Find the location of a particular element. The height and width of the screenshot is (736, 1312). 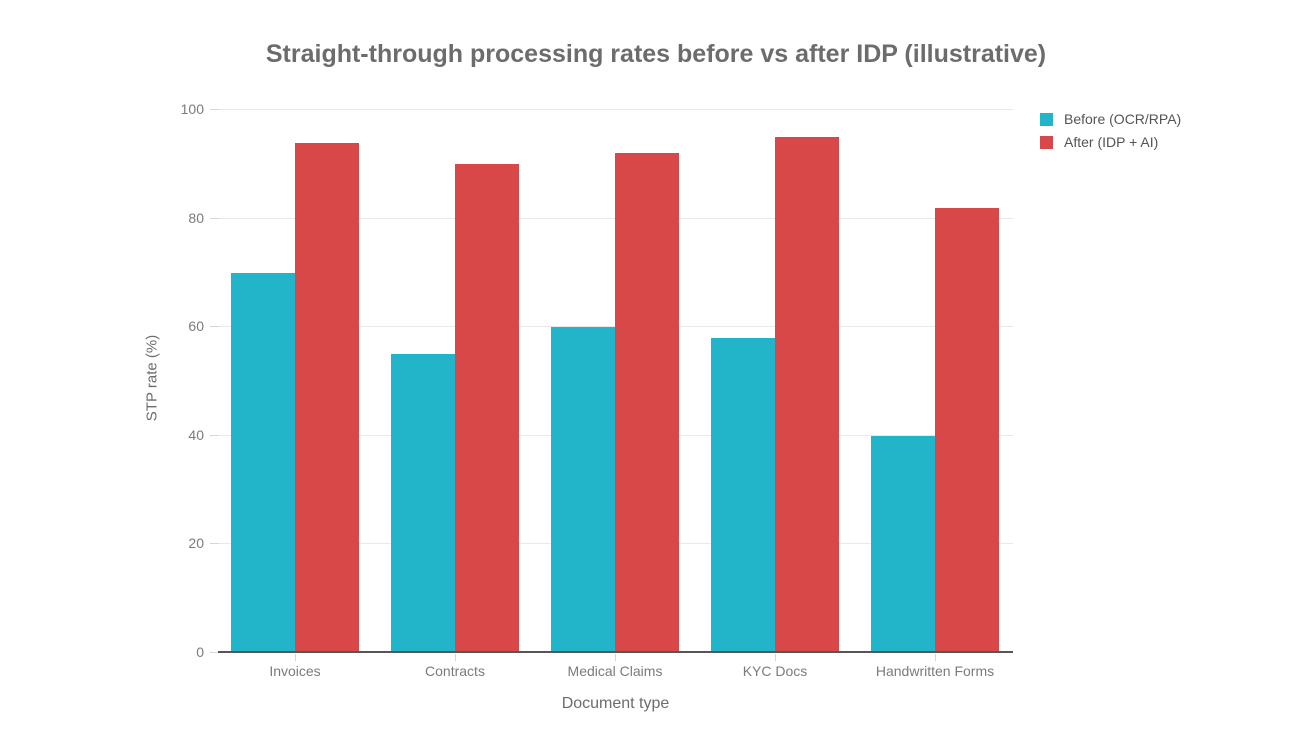

y-tick-label: 80 is located at coordinates (196, 217).